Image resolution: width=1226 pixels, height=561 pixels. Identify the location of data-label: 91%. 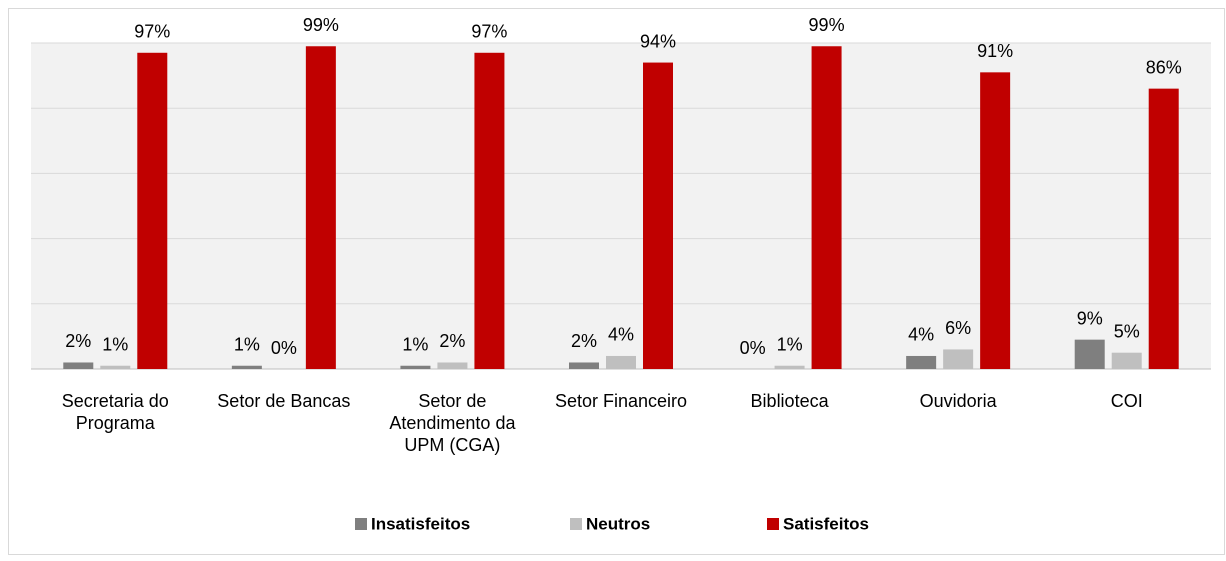
(995, 51).